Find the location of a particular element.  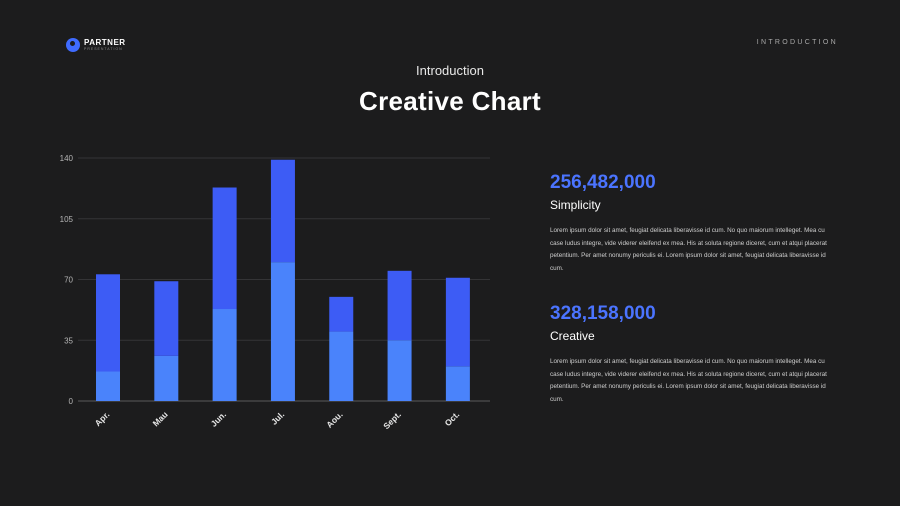

x-tick-label: Oct. is located at coordinates (452, 418).